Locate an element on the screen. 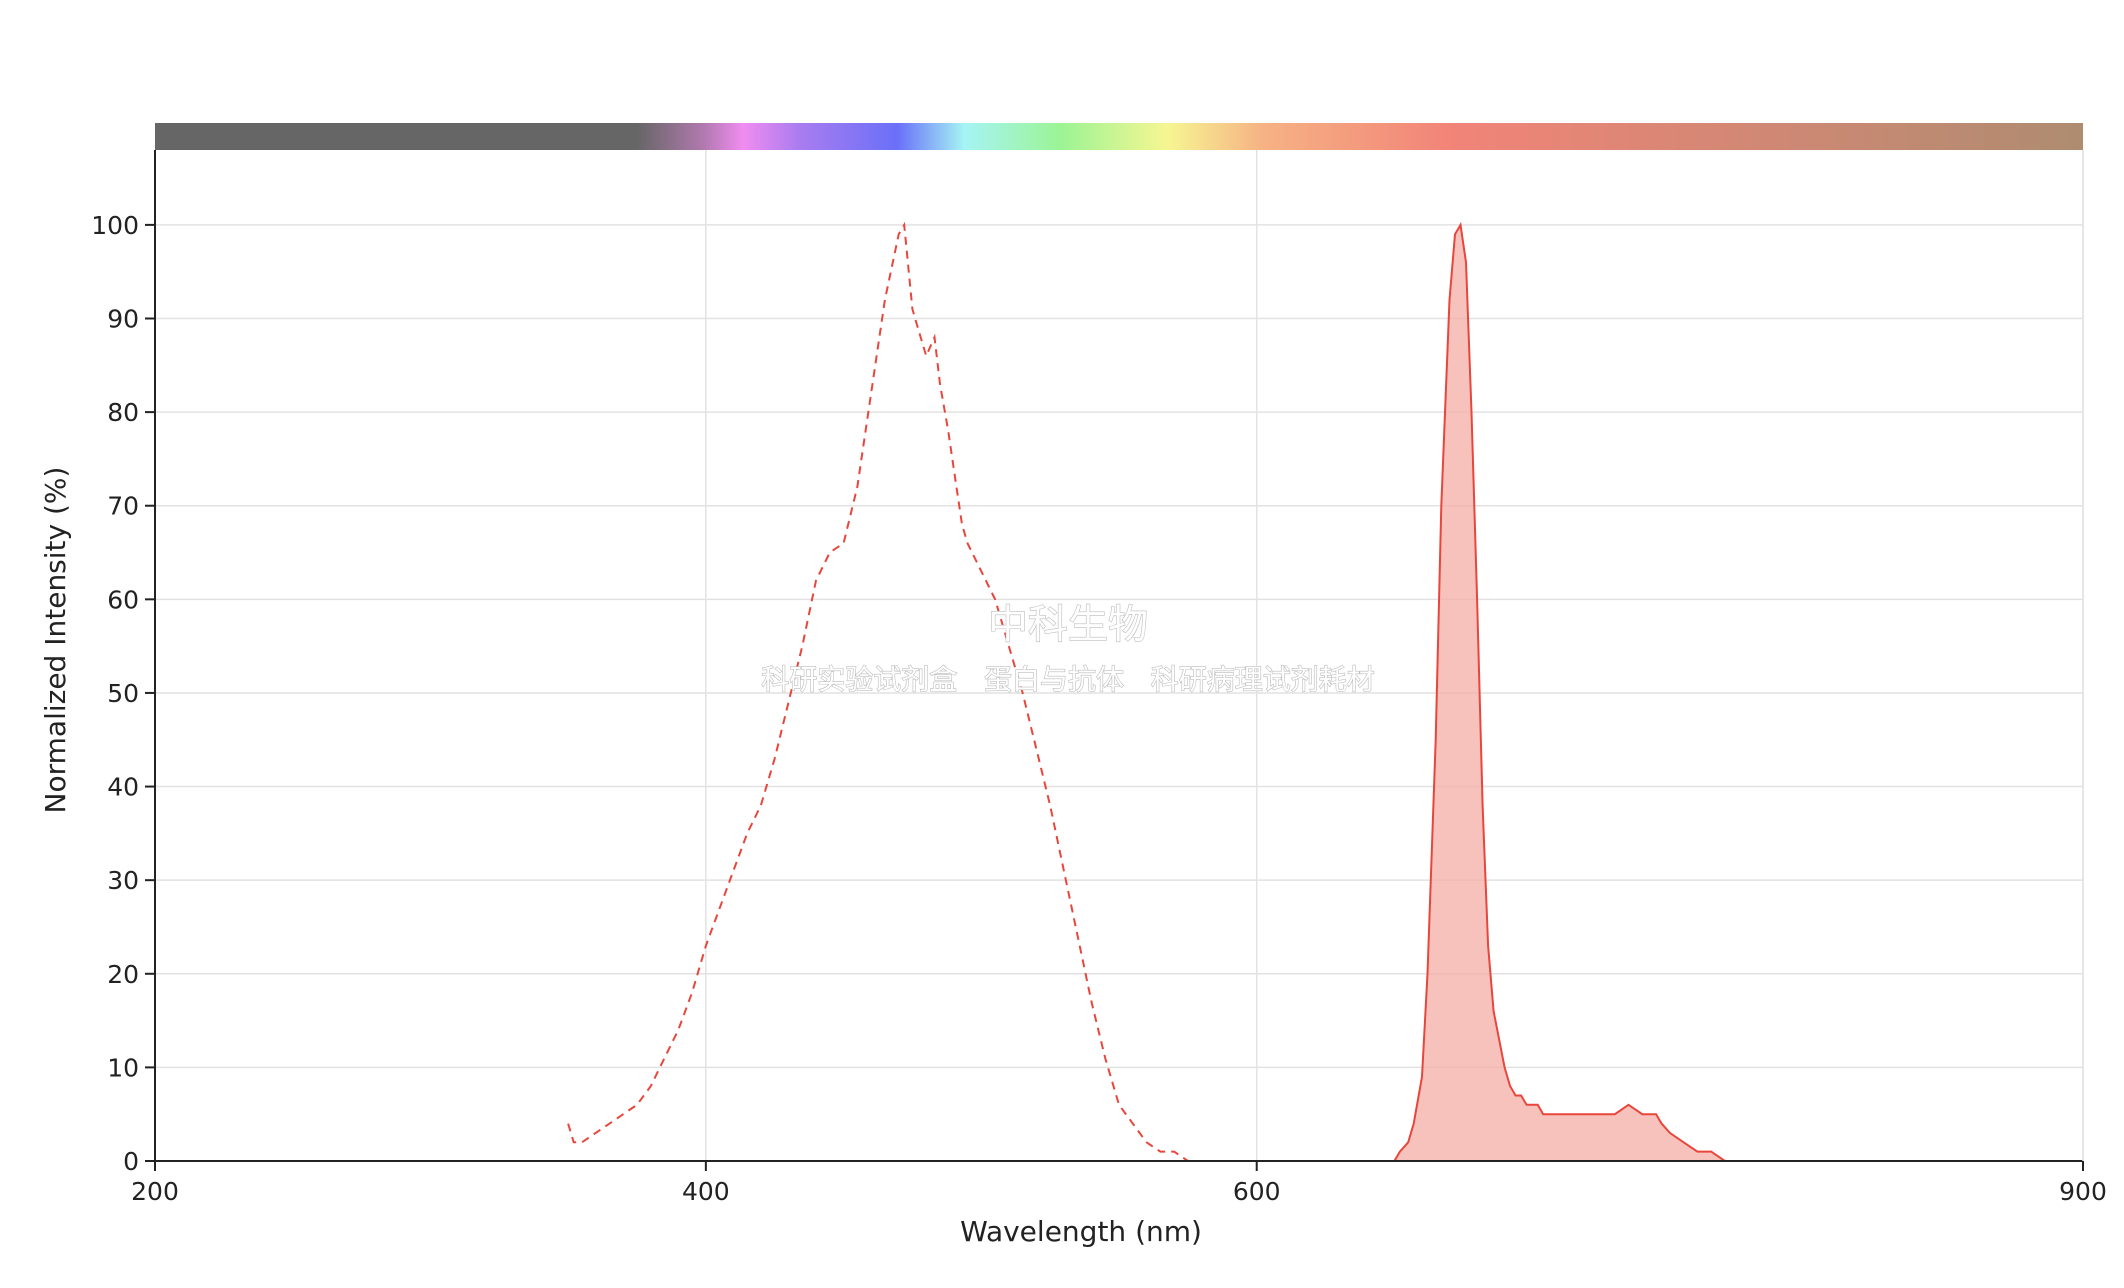 The height and width of the screenshot is (1288, 2124). y-tick-label: 30 is located at coordinates (123, 880).